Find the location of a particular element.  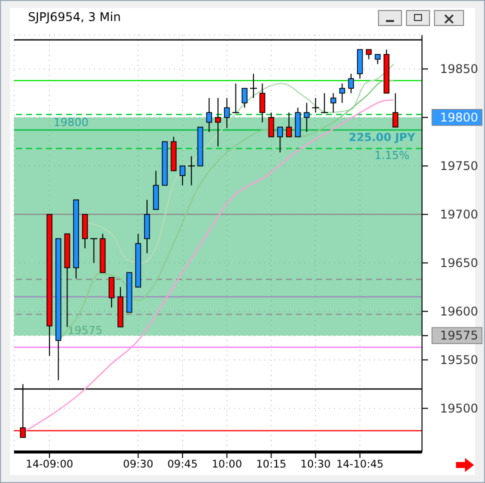

x-tick-label: 14-09:00 is located at coordinates (50, 464).